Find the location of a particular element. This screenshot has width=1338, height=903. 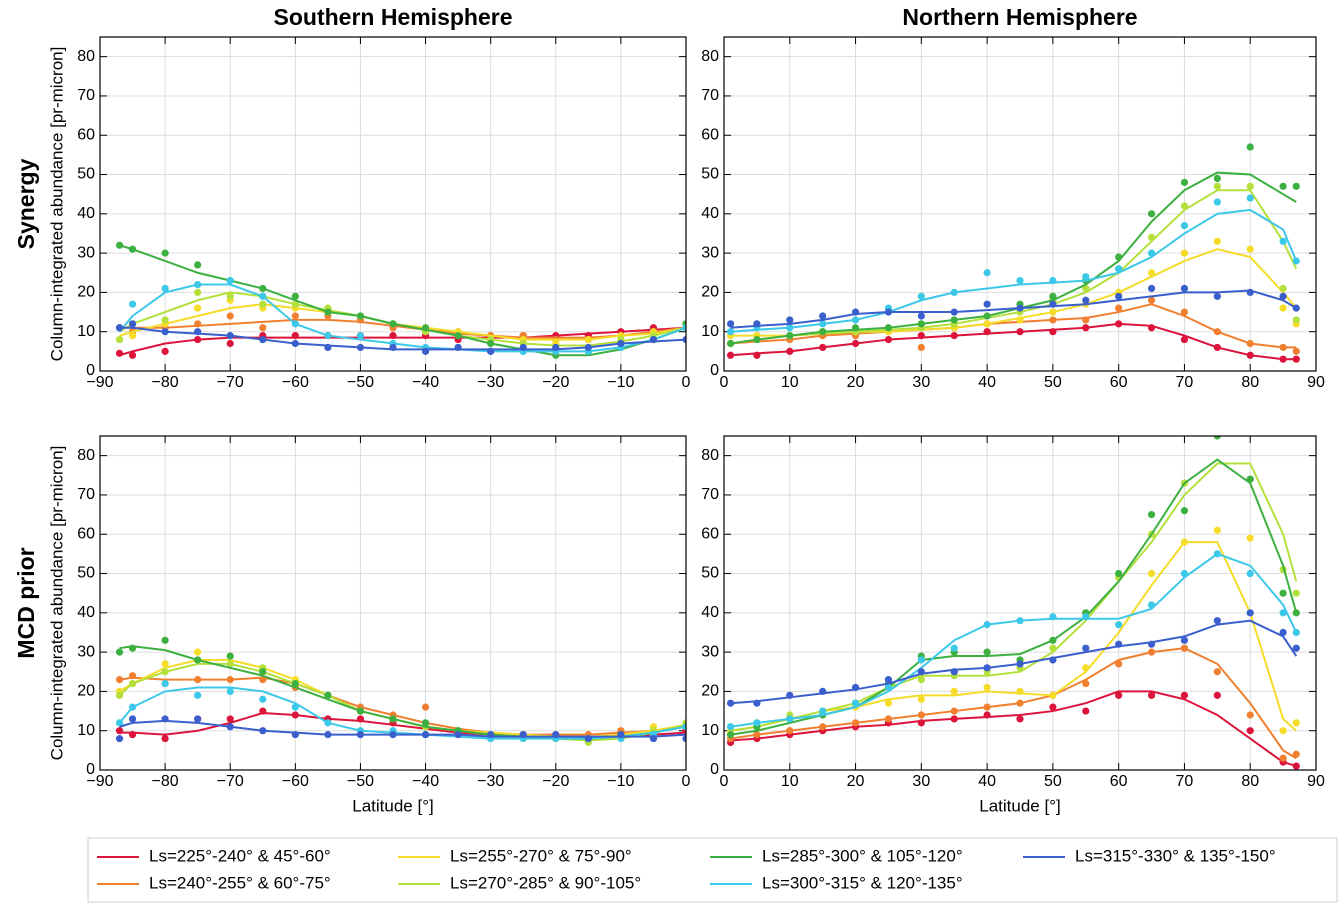

legend-label: Ls=270°-285° & 90°-105° is located at coordinates (545, 882).